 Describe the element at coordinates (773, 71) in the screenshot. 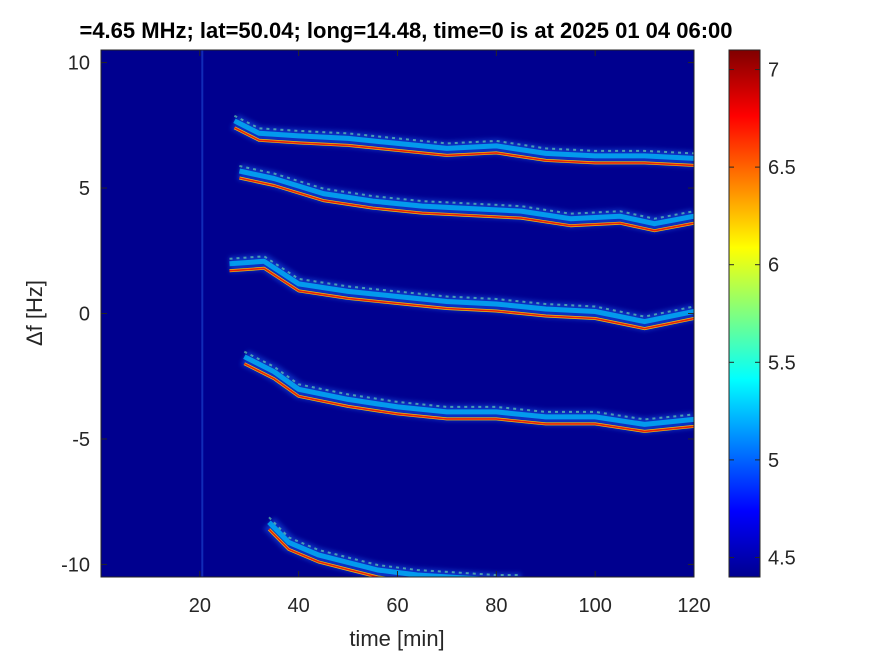

I see `colorbar-tick-label: 7` at that location.